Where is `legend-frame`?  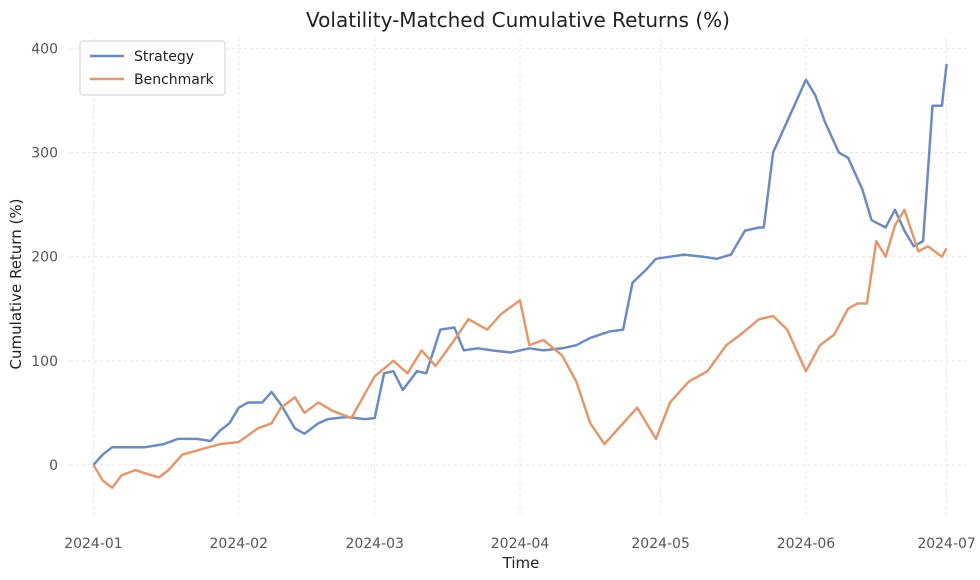
legend-frame is located at coordinates (152, 68).